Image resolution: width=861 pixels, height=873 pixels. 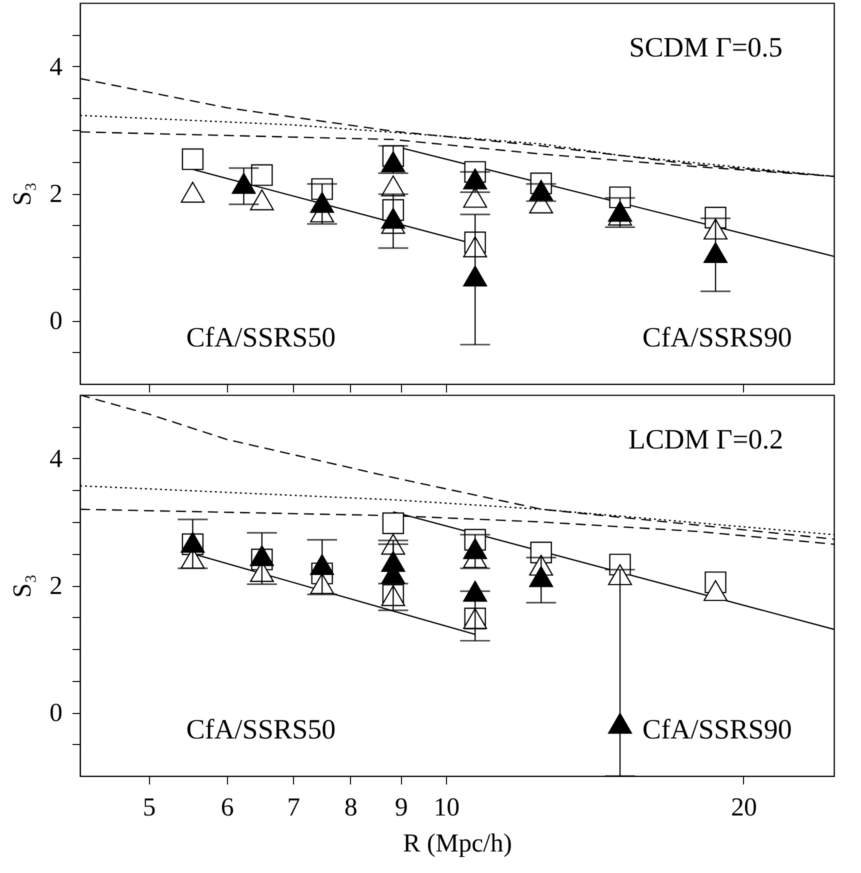 I want to click on x-tick-label: 10, so click(x=447, y=807).